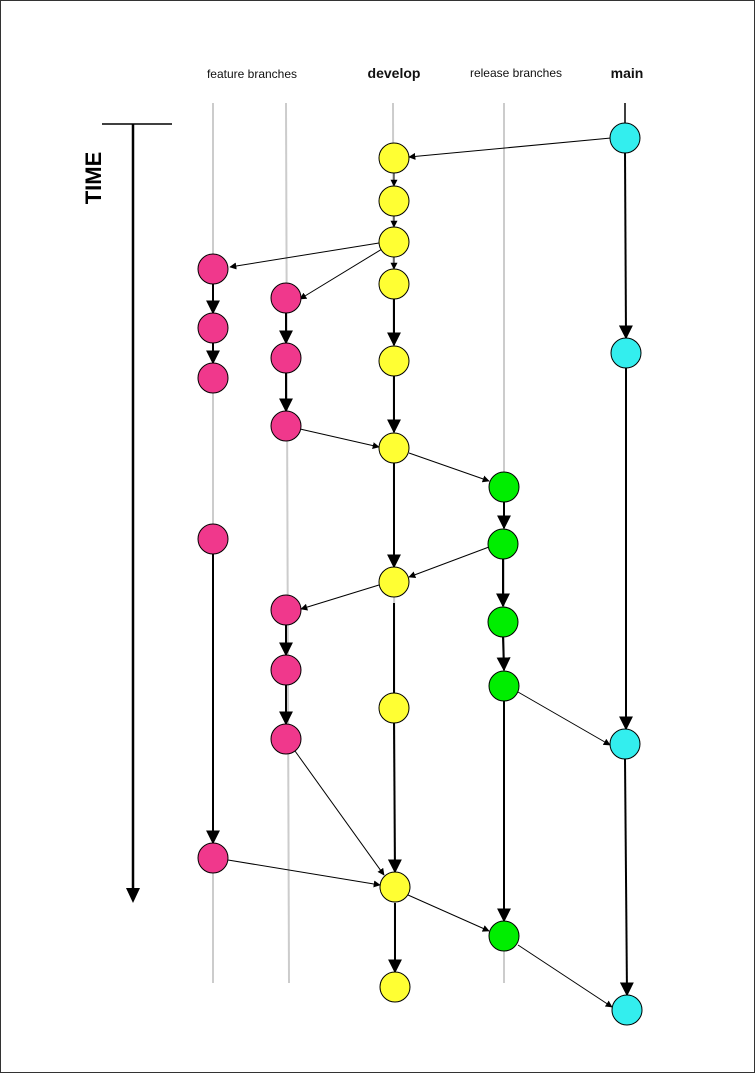  I want to click on edge-main-to-develop, so click(510, 148).